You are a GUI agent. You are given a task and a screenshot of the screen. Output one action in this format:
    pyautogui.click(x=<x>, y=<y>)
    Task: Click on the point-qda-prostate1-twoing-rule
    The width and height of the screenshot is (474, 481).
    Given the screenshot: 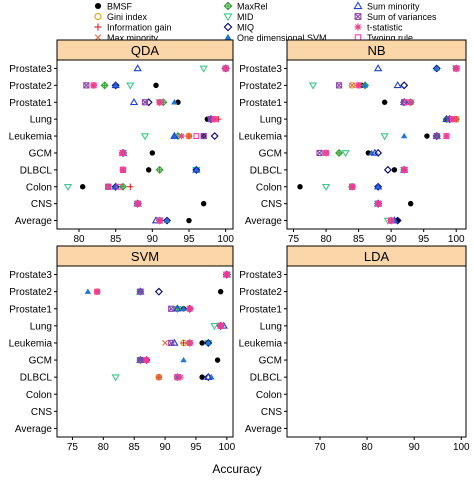 What is the action you would take?
    pyautogui.click(x=159, y=102)
    